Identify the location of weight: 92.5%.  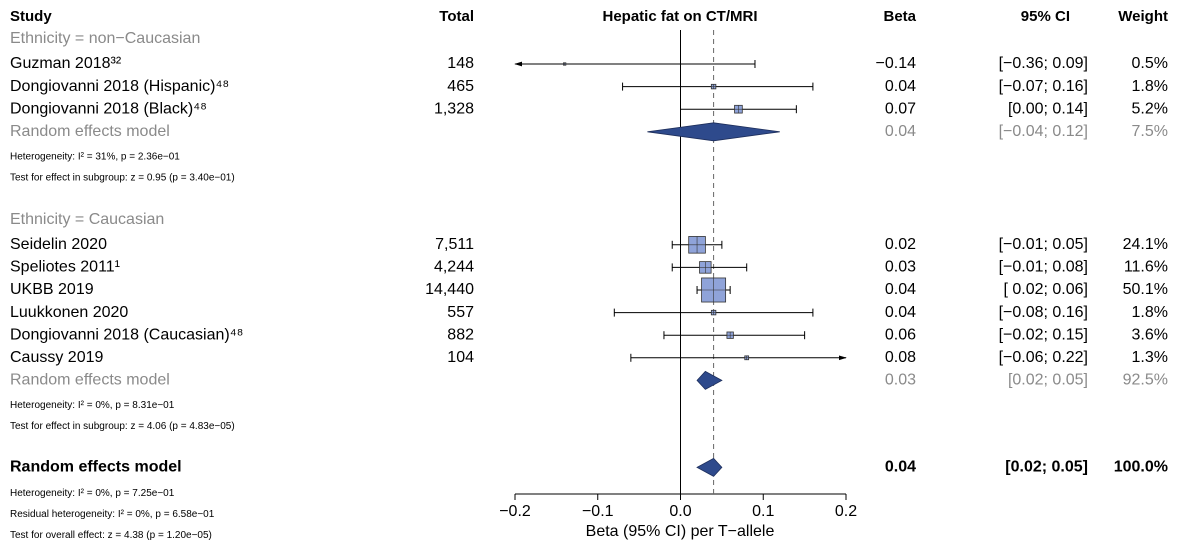
(1145, 380).